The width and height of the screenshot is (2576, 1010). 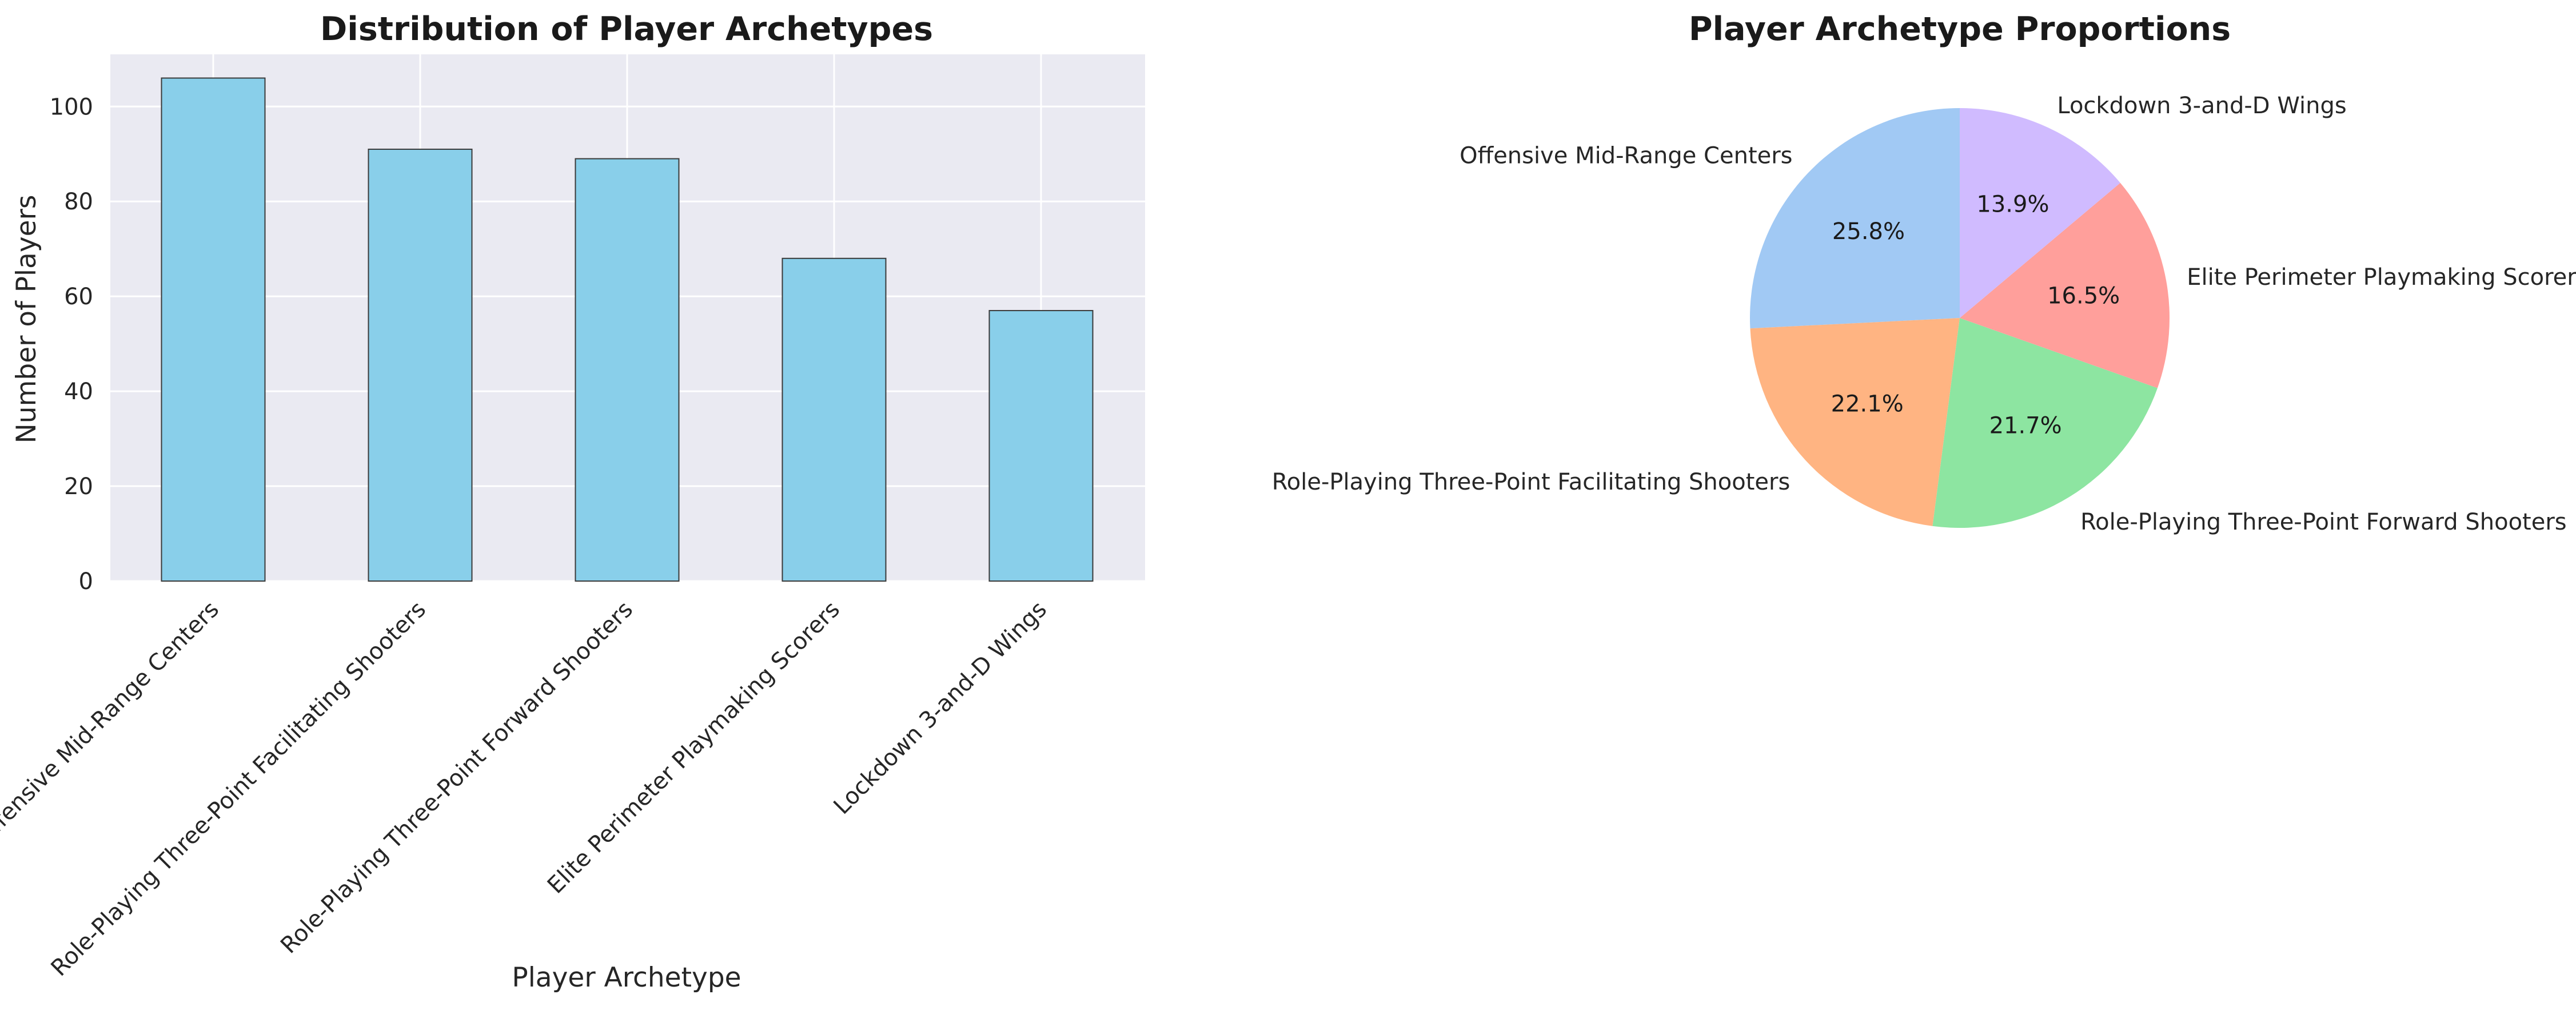 What do you see at coordinates (2012, 204) in the screenshot?
I see `pie-percent-label: 13.9%` at bounding box center [2012, 204].